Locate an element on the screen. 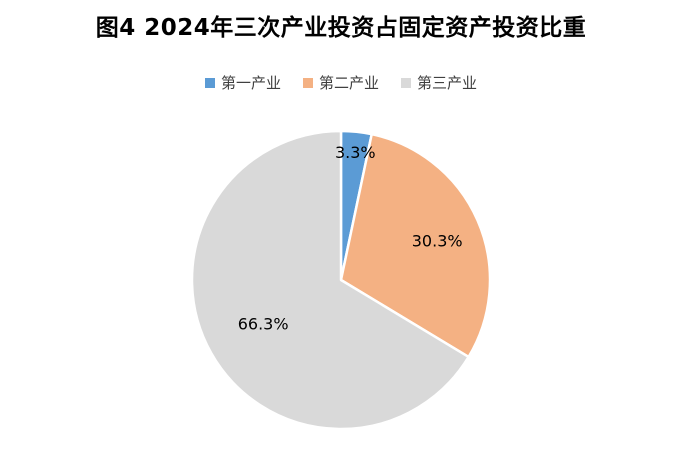 The width and height of the screenshot is (682, 454). pie-label-primary-industry: 3.3% is located at coordinates (355, 152).